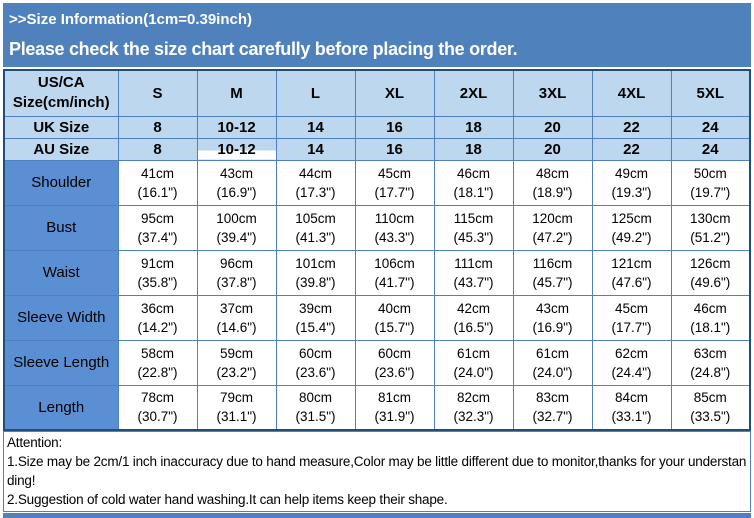 The width and height of the screenshot is (754, 518). Describe the element at coordinates (394, 182) in the screenshot. I see `cell-shoulder-xl: 45cm (17.7")` at that location.